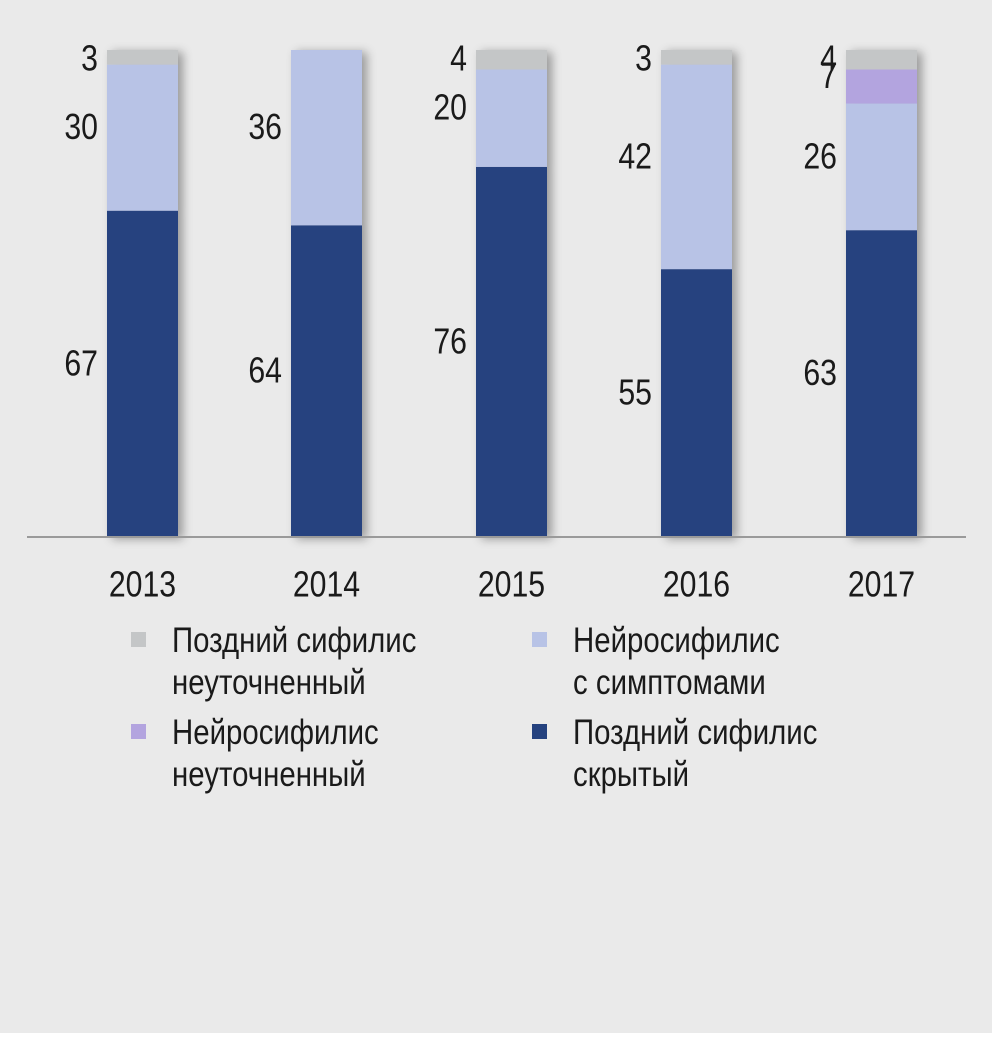  Describe the element at coordinates (458, 59) in the screenshot. I see `value-label-2015-late_unspecified: 4` at that location.